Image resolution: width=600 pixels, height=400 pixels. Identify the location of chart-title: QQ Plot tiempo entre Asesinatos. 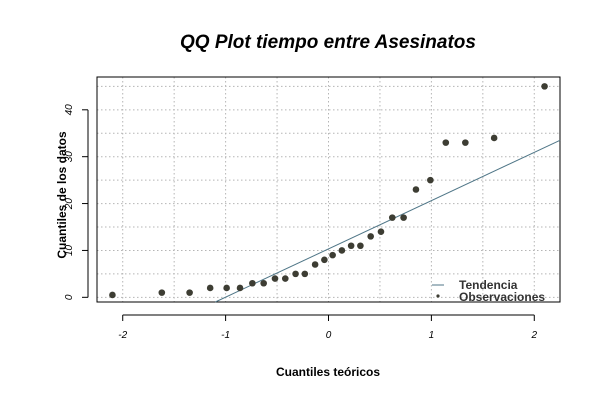
(328, 42).